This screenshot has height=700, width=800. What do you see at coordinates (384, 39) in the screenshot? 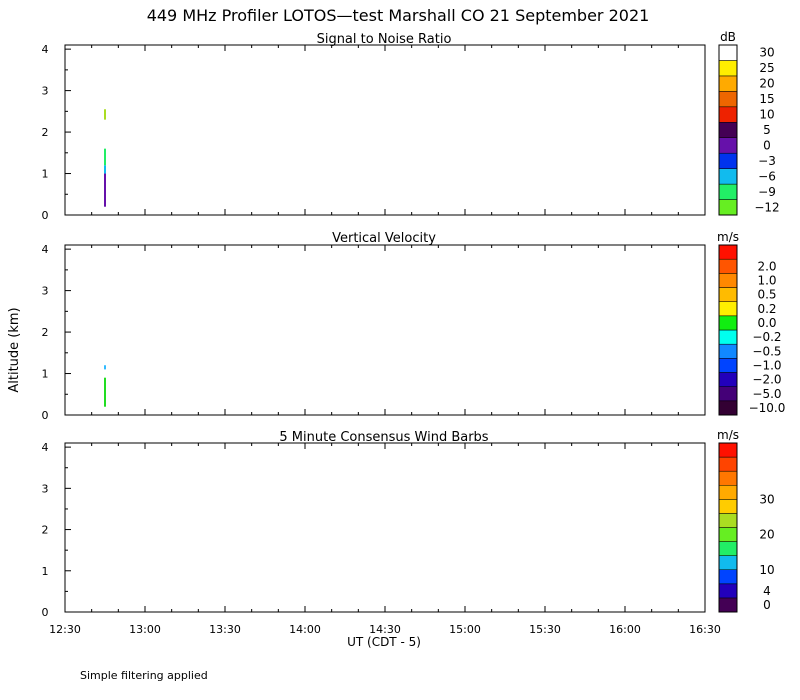
I see `panel-title: Signal to Noise Ratio` at bounding box center [384, 39].